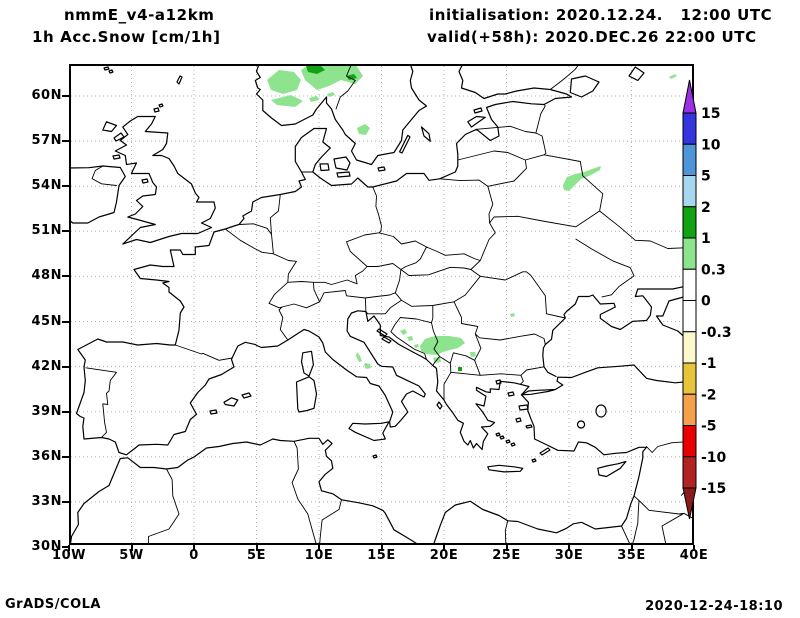 This screenshot has width=800, height=618. I want to click on snow-sweden, so click(363, 129).